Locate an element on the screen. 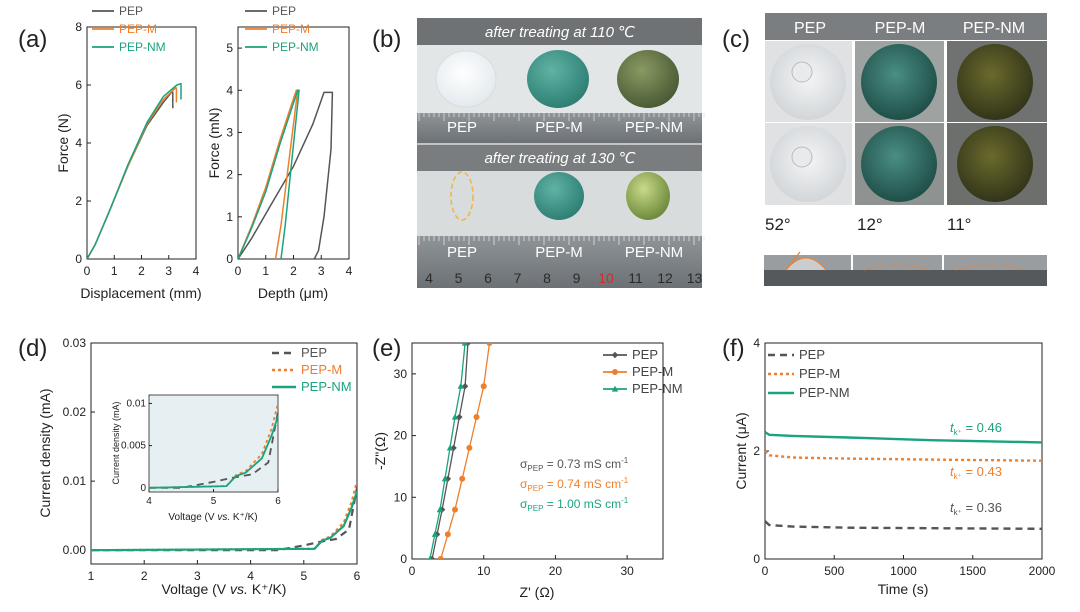 The image size is (1080, 612). ruler-number: 12 is located at coordinates (665, 278).